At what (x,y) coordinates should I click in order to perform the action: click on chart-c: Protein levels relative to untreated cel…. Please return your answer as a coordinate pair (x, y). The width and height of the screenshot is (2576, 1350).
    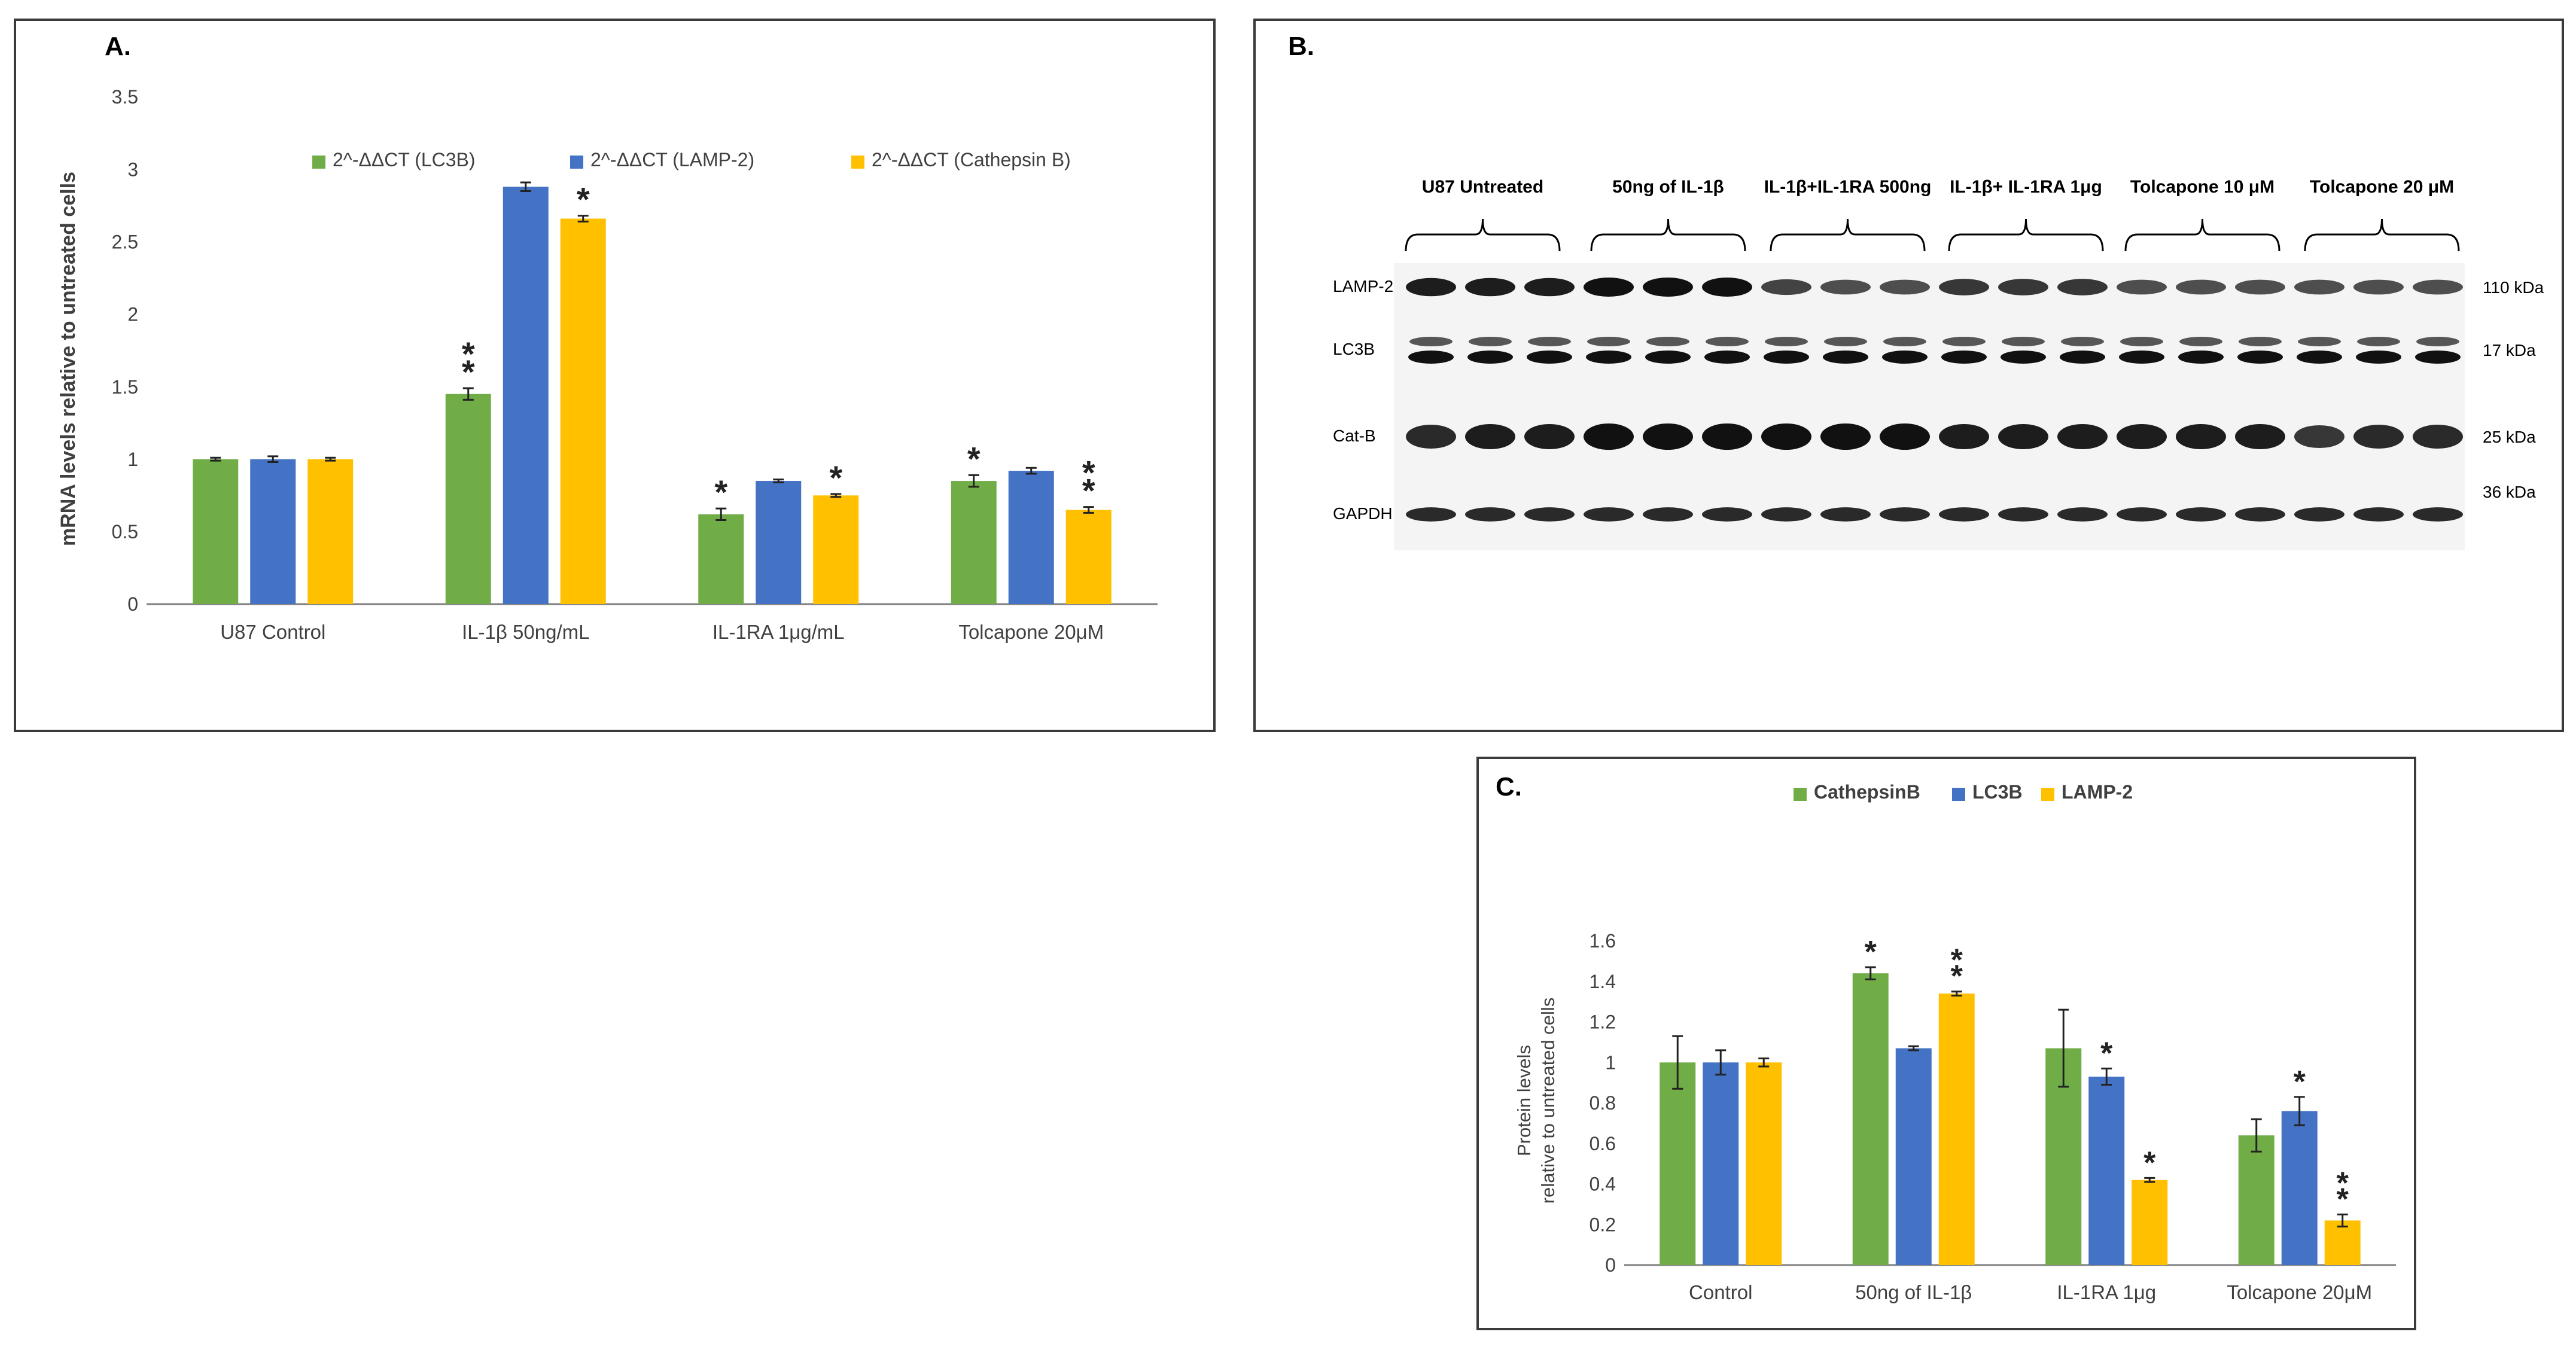
    Looking at the image, I should click on (1955, 1042).